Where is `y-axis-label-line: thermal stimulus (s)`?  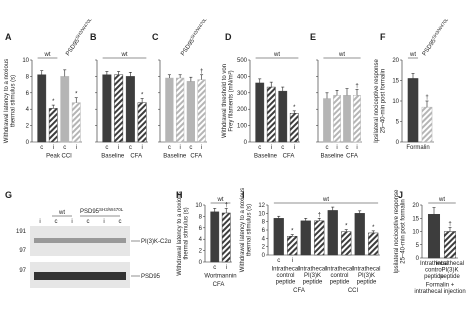
y-axis-label-line: thermal stimulus (s) is located at coordinates (187, 233).